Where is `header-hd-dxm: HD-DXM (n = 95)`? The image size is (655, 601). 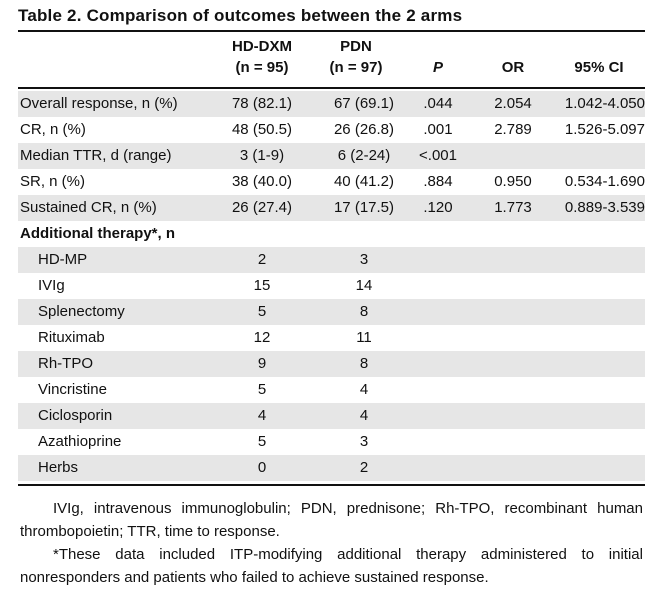 header-hd-dxm: HD-DXM (n = 95) is located at coordinates (262, 57).